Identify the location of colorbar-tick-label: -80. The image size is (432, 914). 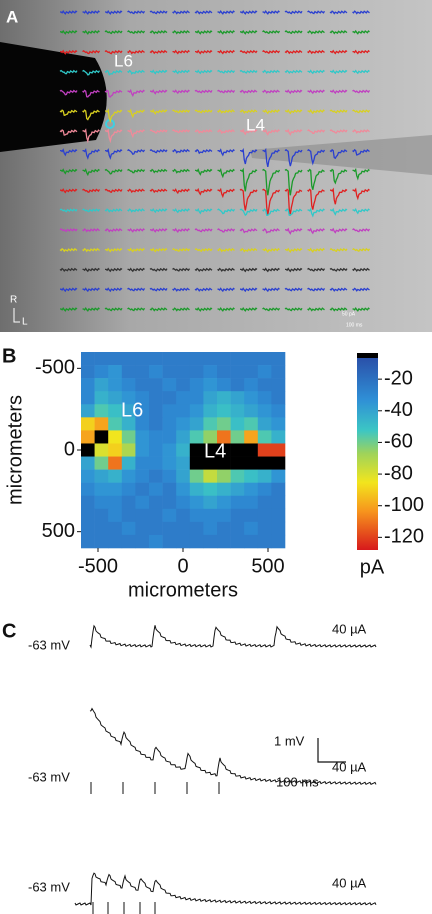
(398, 473).